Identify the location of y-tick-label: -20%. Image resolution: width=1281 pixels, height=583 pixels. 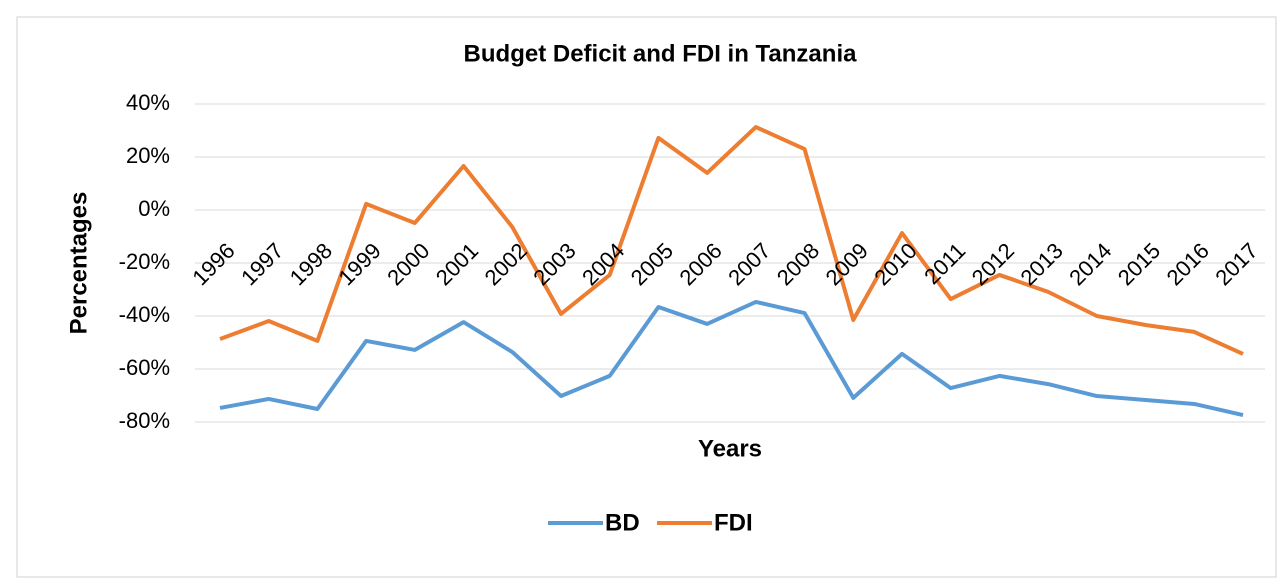
(144, 261).